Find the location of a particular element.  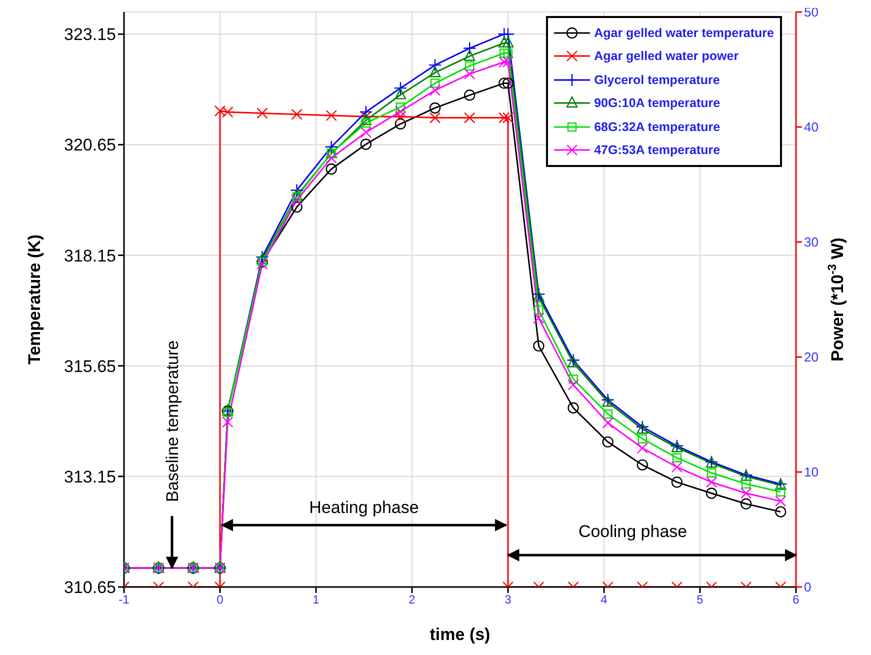

x-tick-label: 3 is located at coordinates (508, 599).